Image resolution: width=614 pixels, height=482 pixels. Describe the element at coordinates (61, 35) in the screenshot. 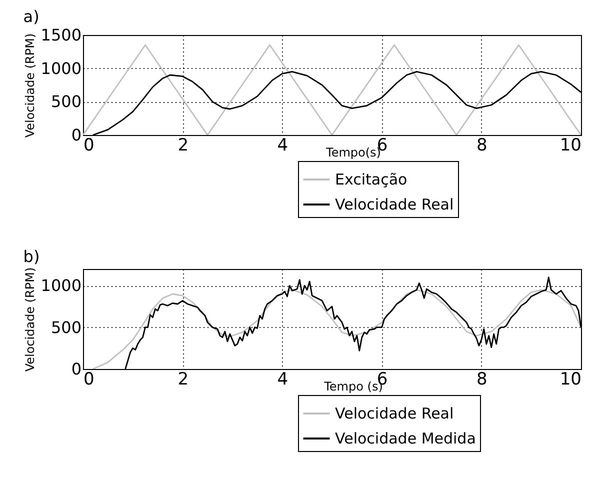

I see `y-tick-label: 1500` at that location.